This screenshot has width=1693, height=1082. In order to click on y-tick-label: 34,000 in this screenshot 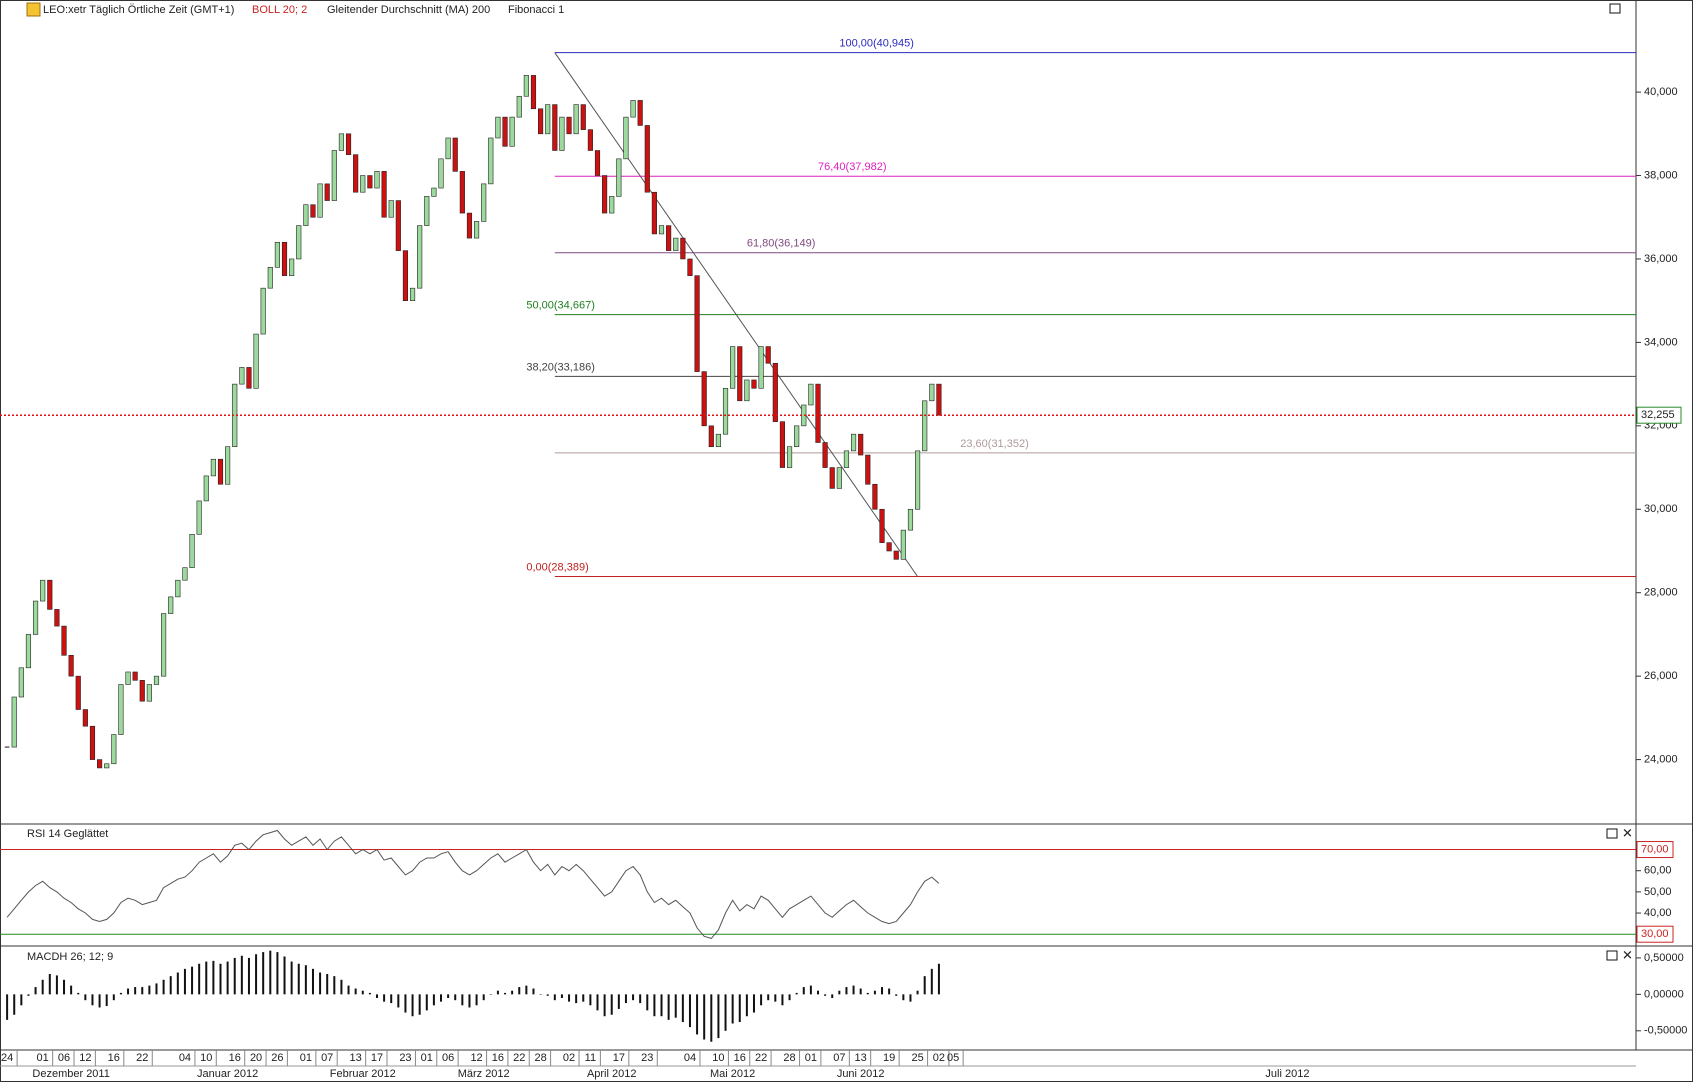, I will do `click(1661, 342)`.